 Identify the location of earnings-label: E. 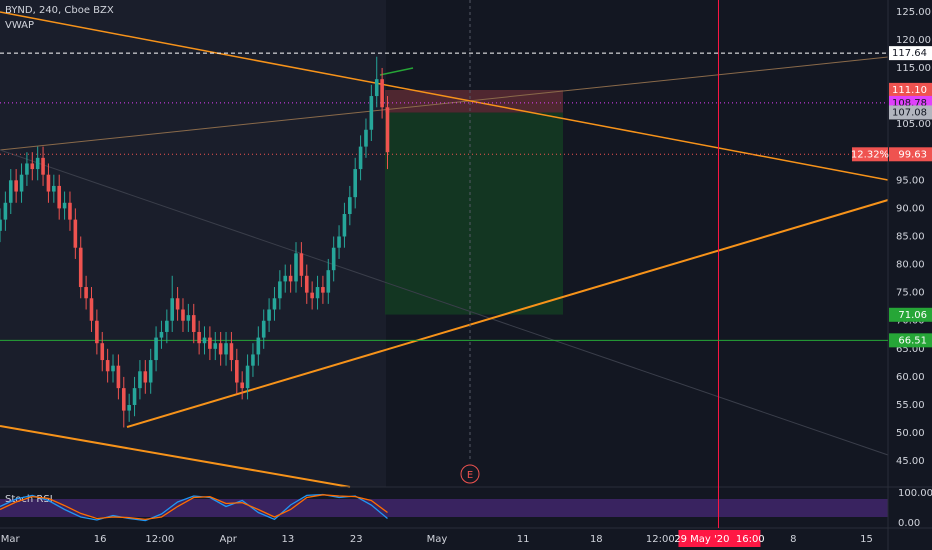
(470, 475).